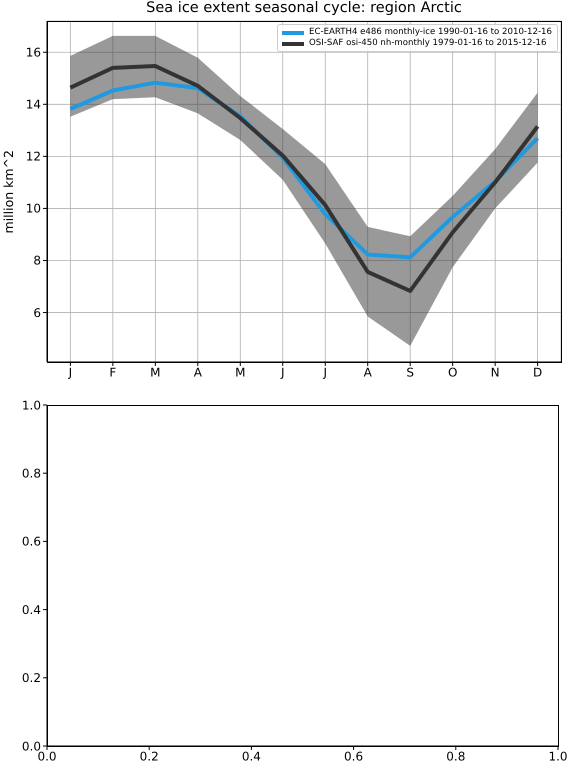 The width and height of the screenshot is (570, 767). What do you see at coordinates (112, 373) in the screenshot?
I see `x-tick-label: F` at bounding box center [112, 373].